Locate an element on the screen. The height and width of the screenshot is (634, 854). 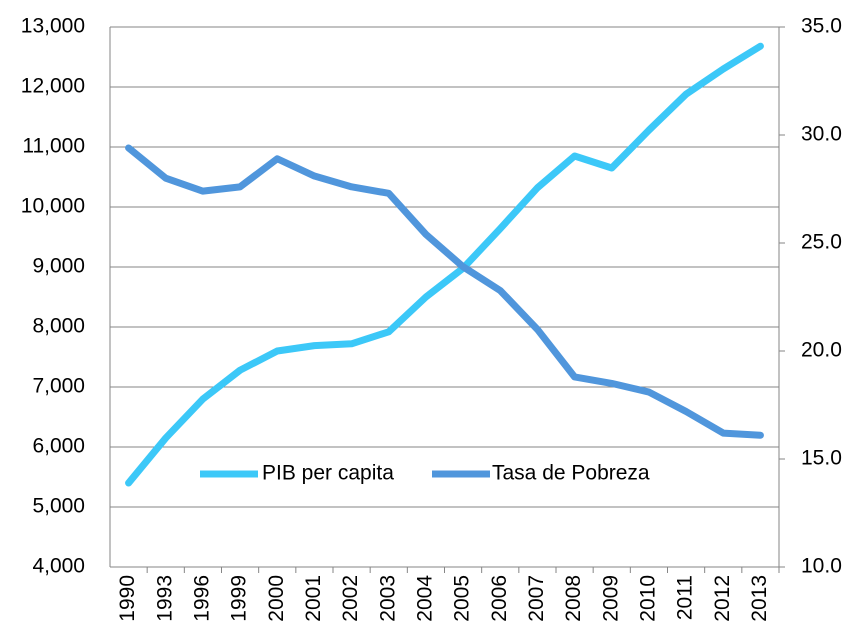
x-tick-label: 2005 is located at coordinates (462, 598).